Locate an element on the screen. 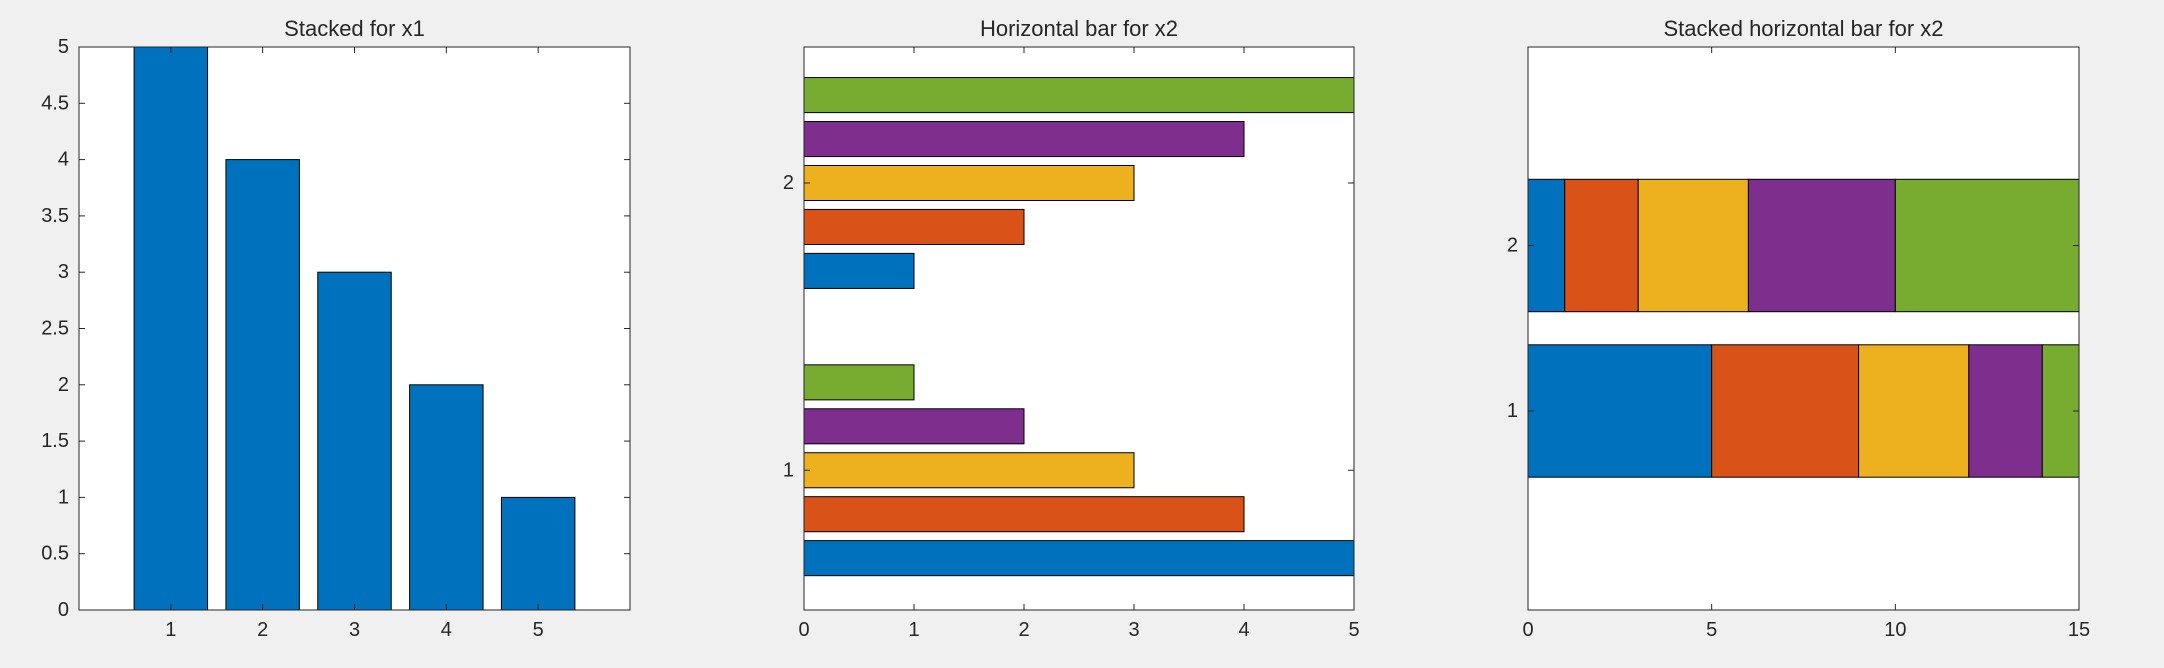  chart-title: Stacked horizontal bar for x2 is located at coordinates (1803, 28).